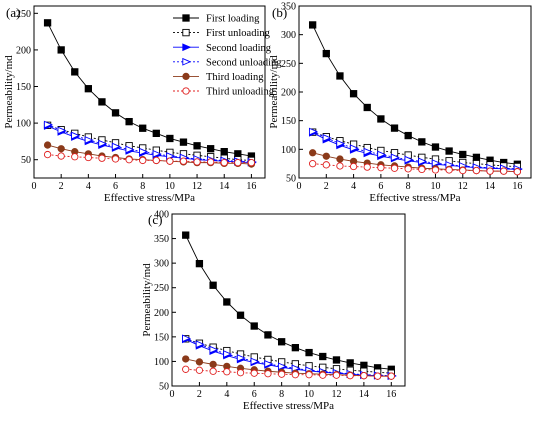 The image size is (550, 421). What do you see at coordinates (254, 394) in the screenshot?
I see `x-tick-label: 6` at bounding box center [254, 394].